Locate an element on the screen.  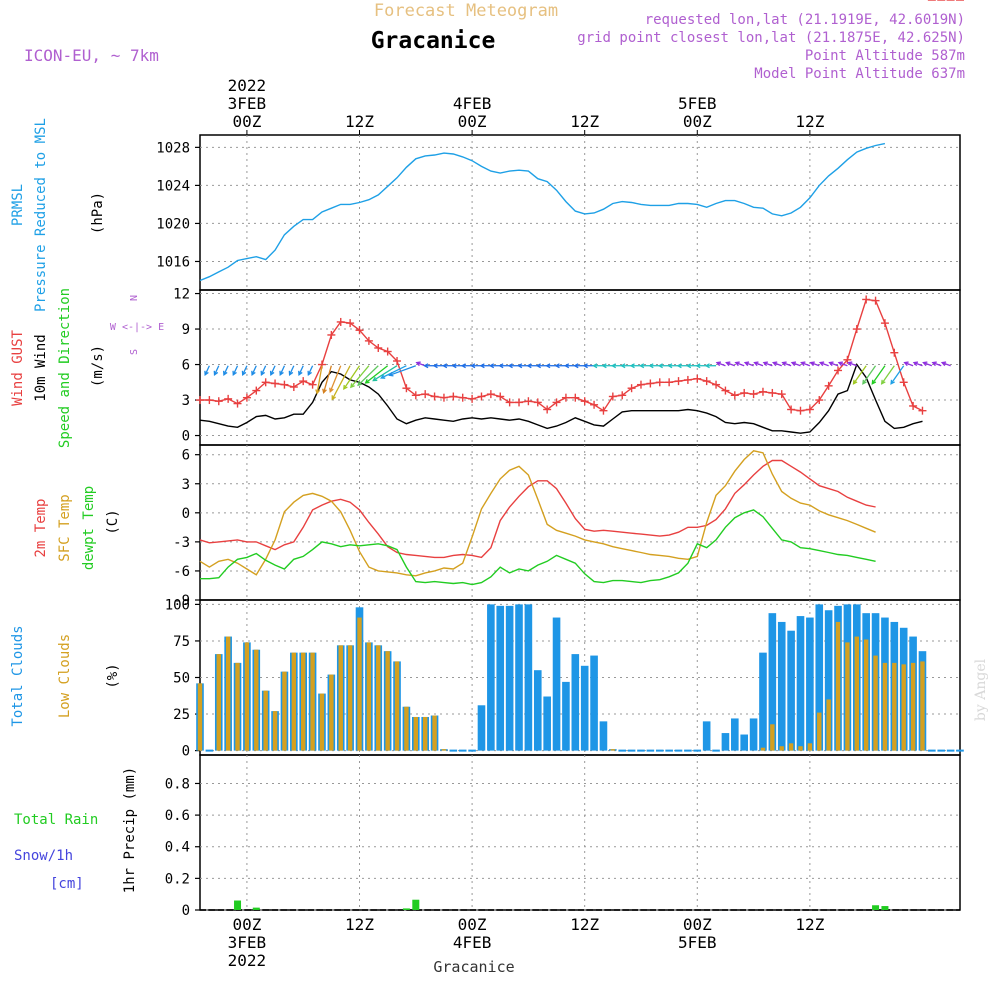
compass-s: S is located at coordinates (134, 352).